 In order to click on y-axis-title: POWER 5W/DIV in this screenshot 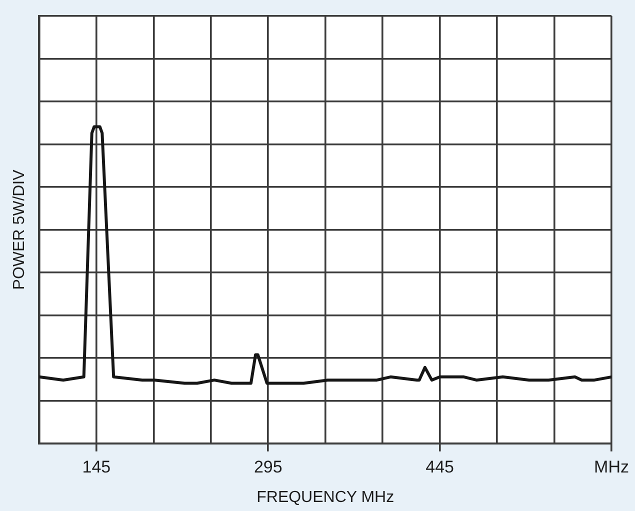, I will do `click(19, 229)`.